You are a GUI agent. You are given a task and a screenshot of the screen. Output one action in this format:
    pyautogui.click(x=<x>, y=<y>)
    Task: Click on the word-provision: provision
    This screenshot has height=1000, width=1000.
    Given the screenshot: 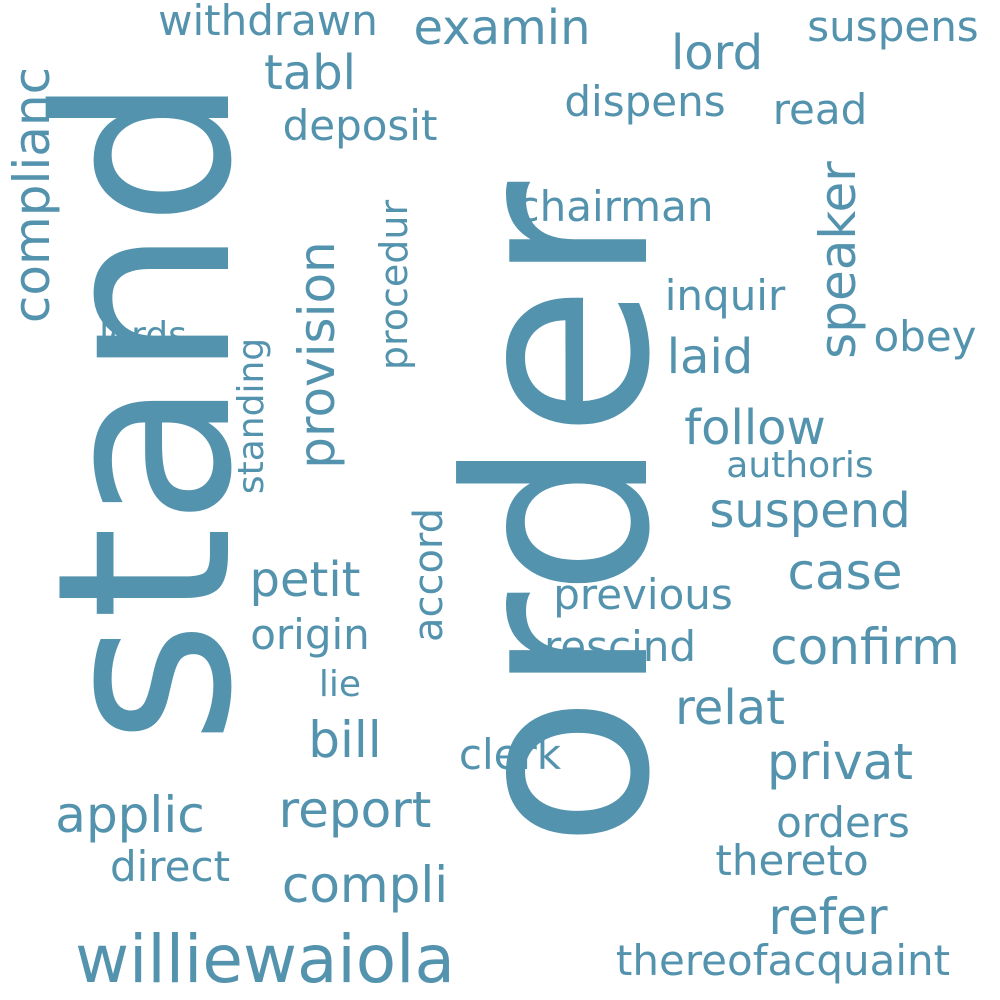 What is the action you would take?
    pyautogui.click(x=317, y=355)
    